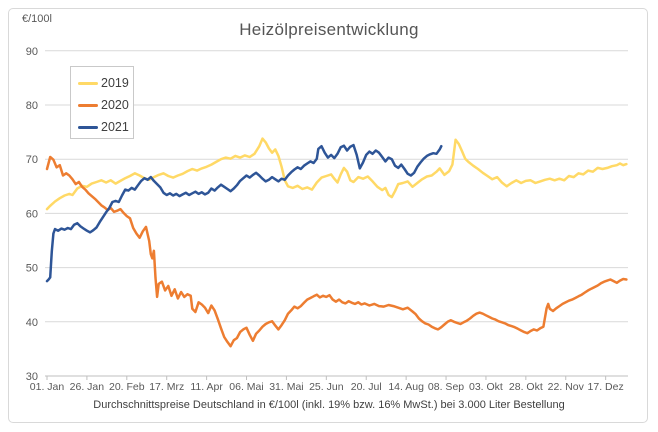 This screenshot has height=432, width=658. I want to click on y-tick-label-40: 40, so click(32, 323).